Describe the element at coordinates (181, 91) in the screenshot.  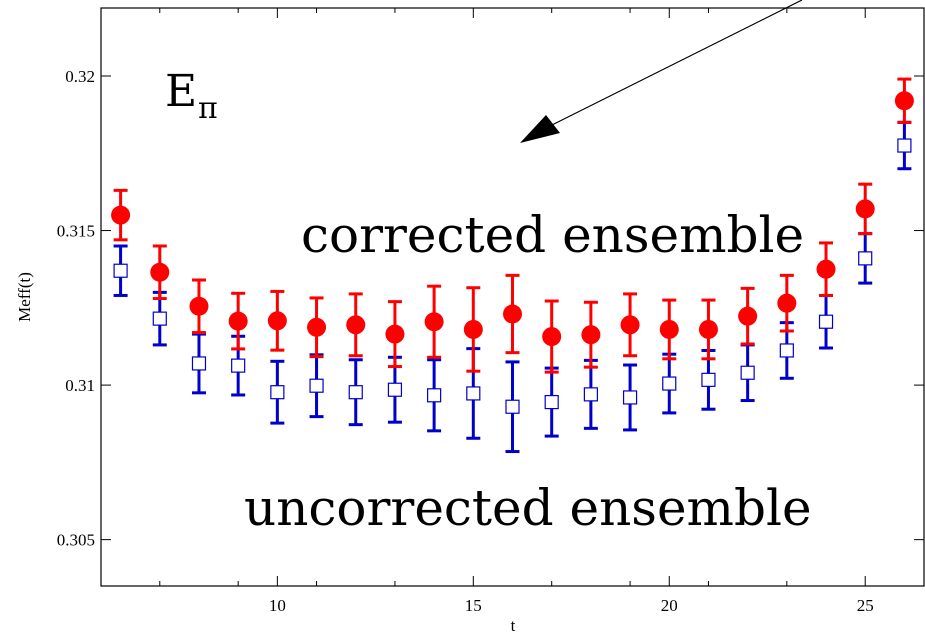
I see `e-pi-main: E` at that location.